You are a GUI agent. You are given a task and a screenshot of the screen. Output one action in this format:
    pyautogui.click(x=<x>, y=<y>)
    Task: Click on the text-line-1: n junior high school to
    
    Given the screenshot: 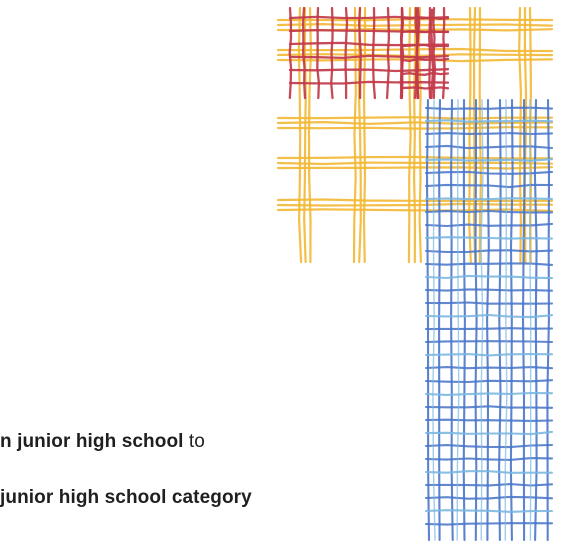 What is the action you would take?
    pyautogui.click(x=102, y=441)
    